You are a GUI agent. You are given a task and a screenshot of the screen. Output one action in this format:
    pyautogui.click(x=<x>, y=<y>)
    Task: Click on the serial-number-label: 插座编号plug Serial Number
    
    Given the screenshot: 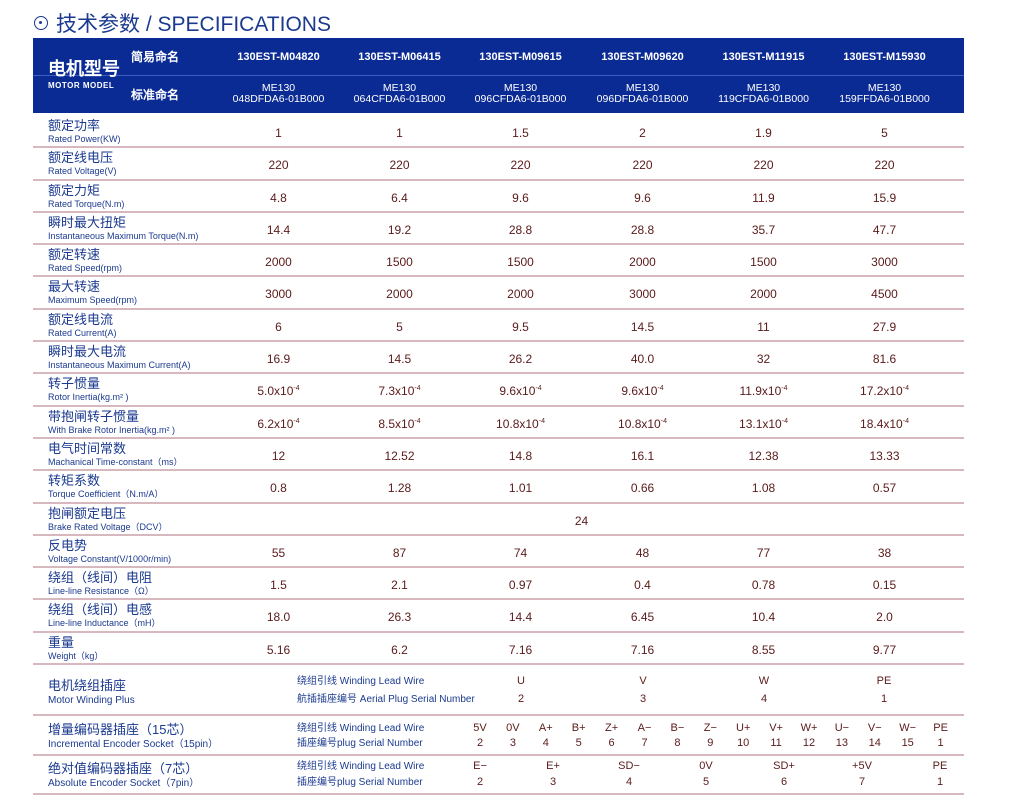 What is the action you would take?
    pyautogui.click(x=360, y=782)
    